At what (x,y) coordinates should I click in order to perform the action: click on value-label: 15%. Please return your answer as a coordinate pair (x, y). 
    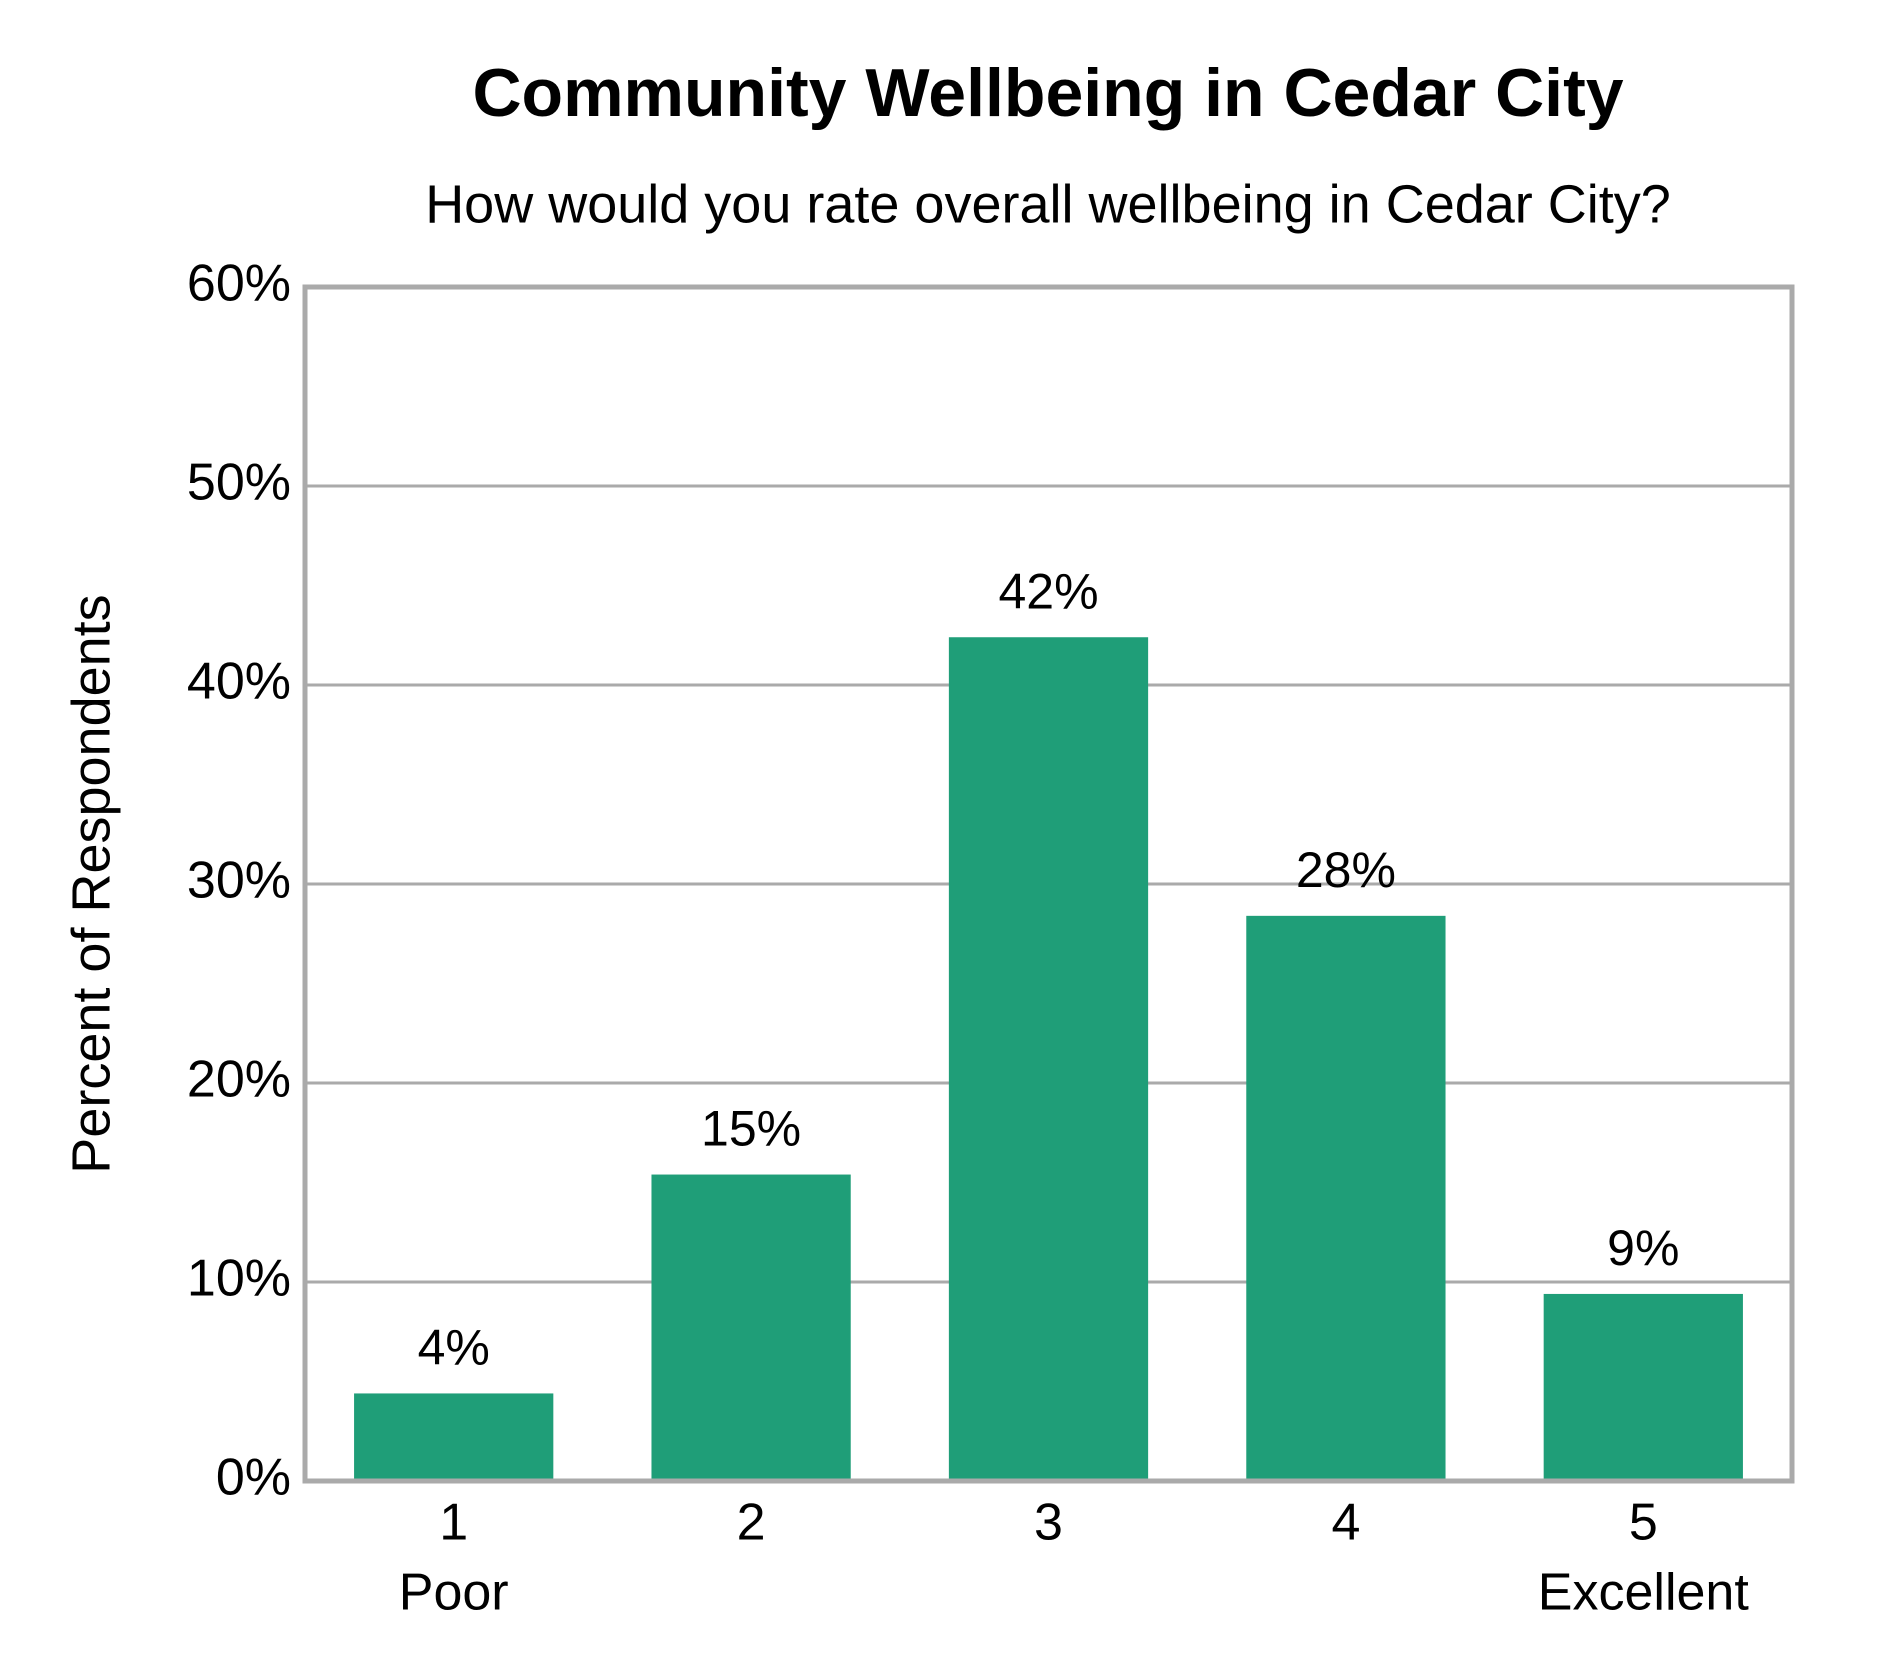
    Looking at the image, I should click on (751, 1129).